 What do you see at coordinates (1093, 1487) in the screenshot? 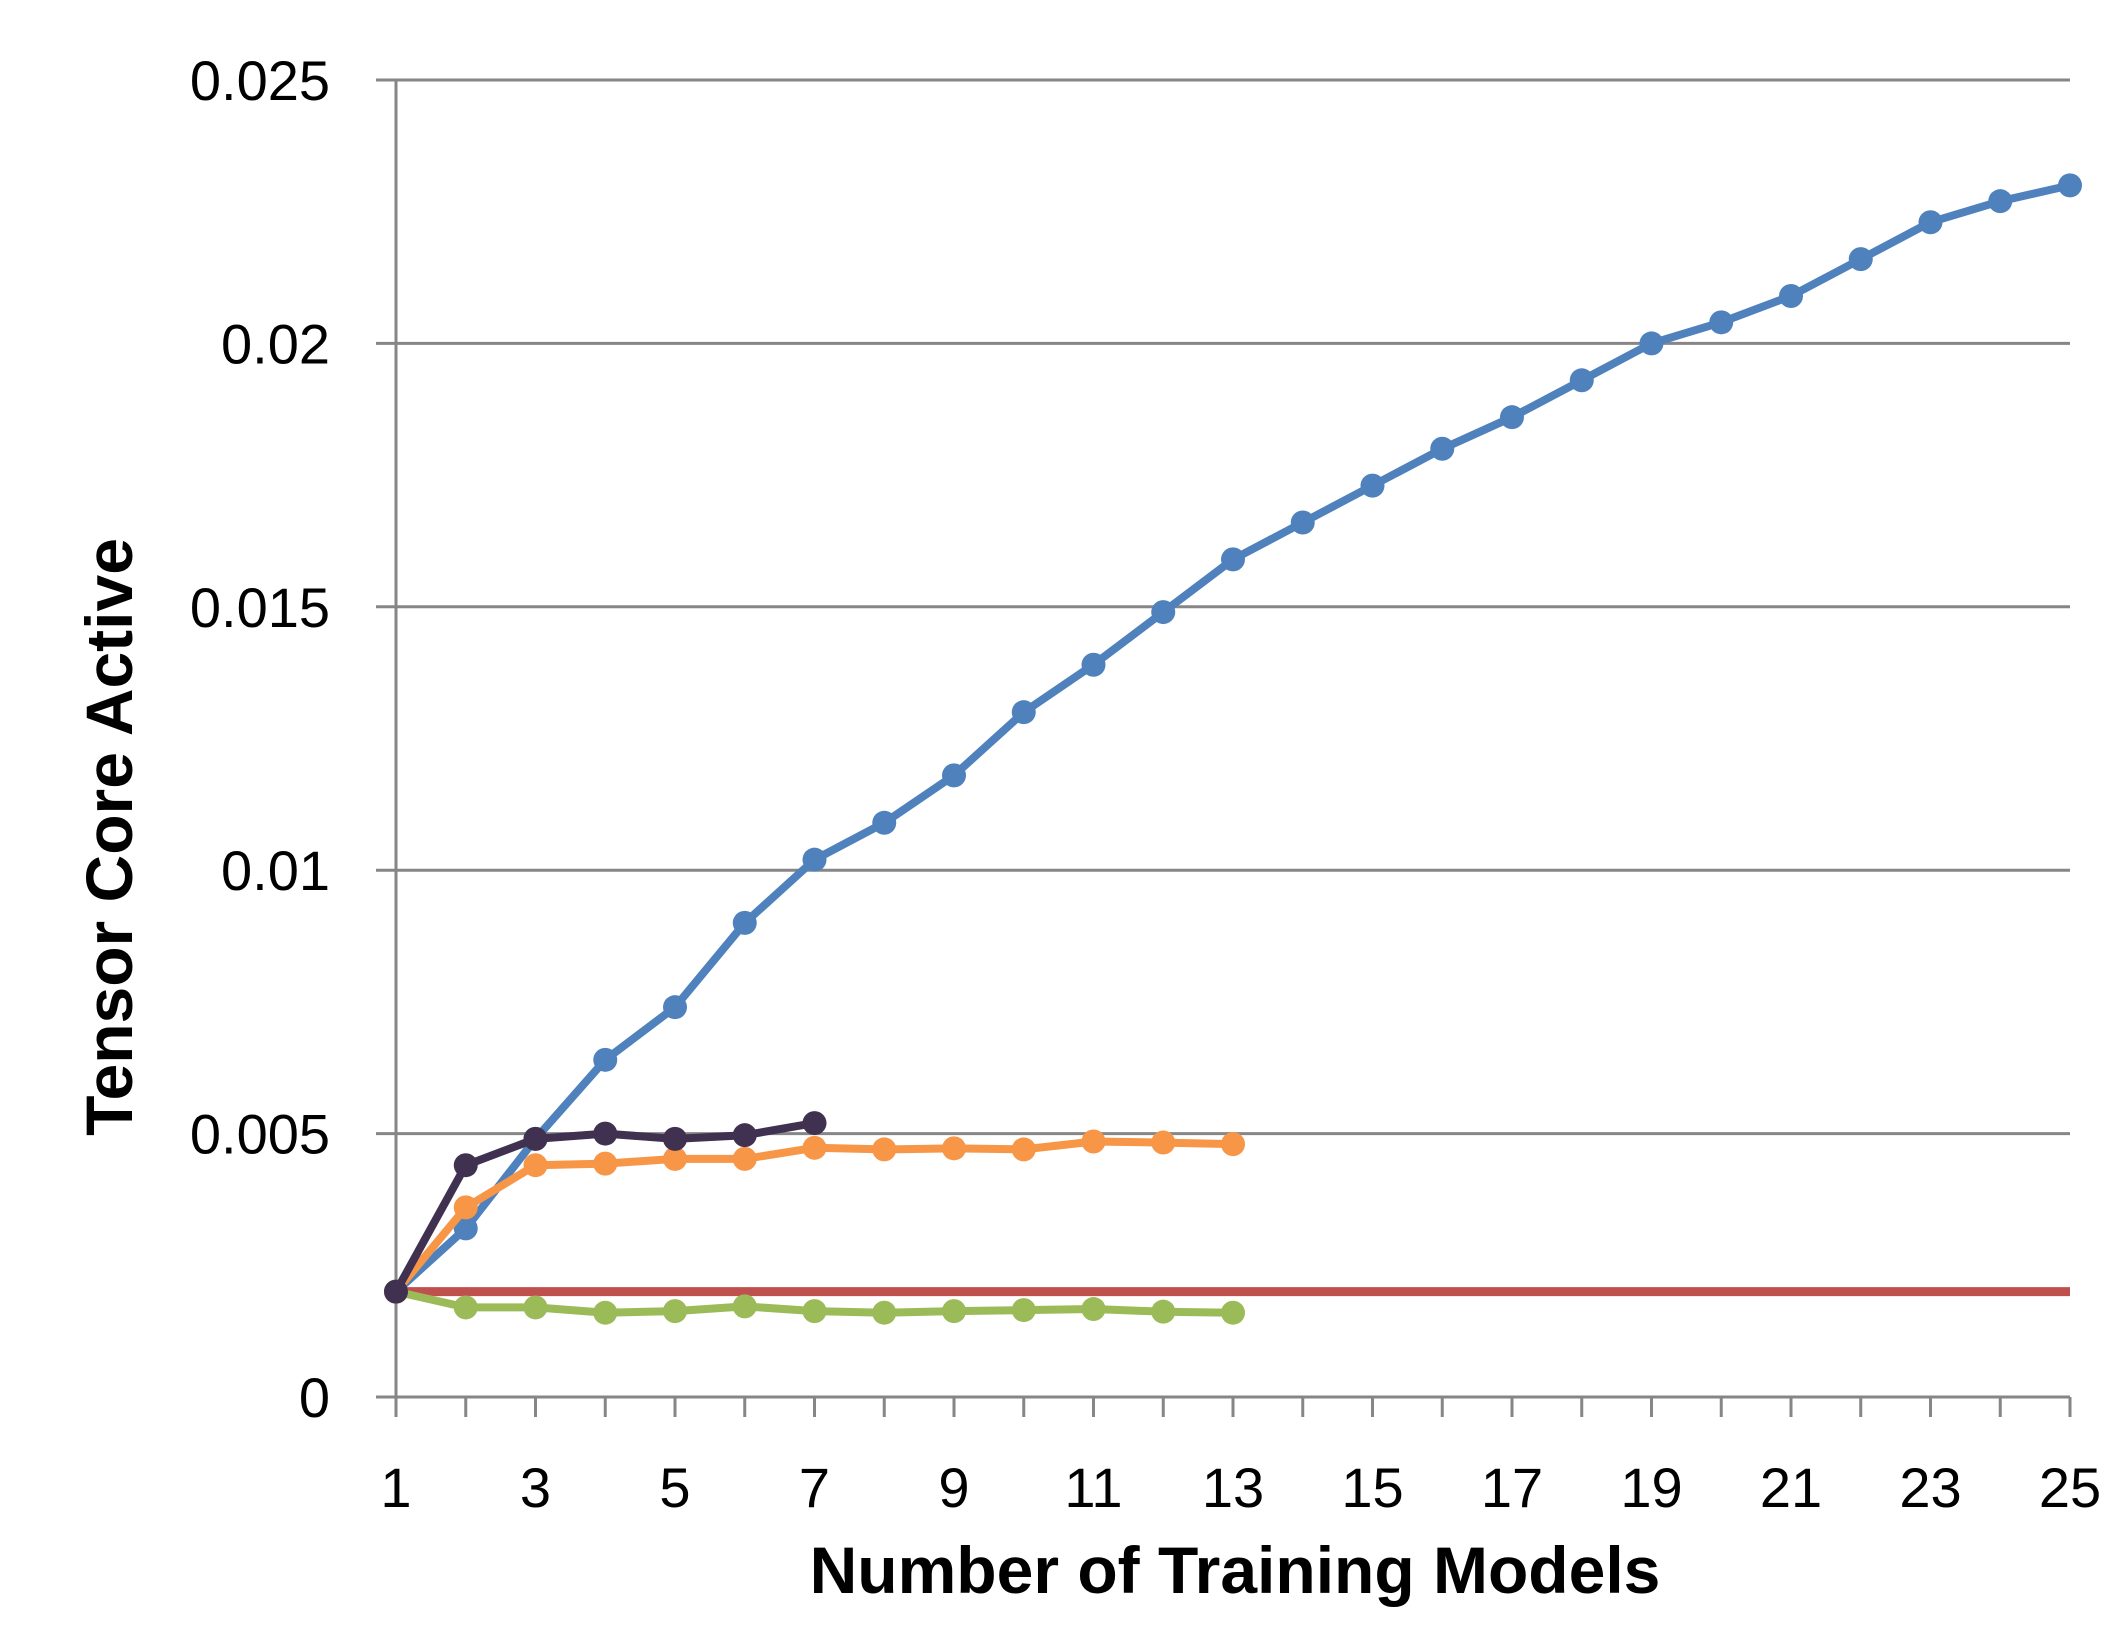
I see `x-tick-label: 11` at bounding box center [1093, 1487].